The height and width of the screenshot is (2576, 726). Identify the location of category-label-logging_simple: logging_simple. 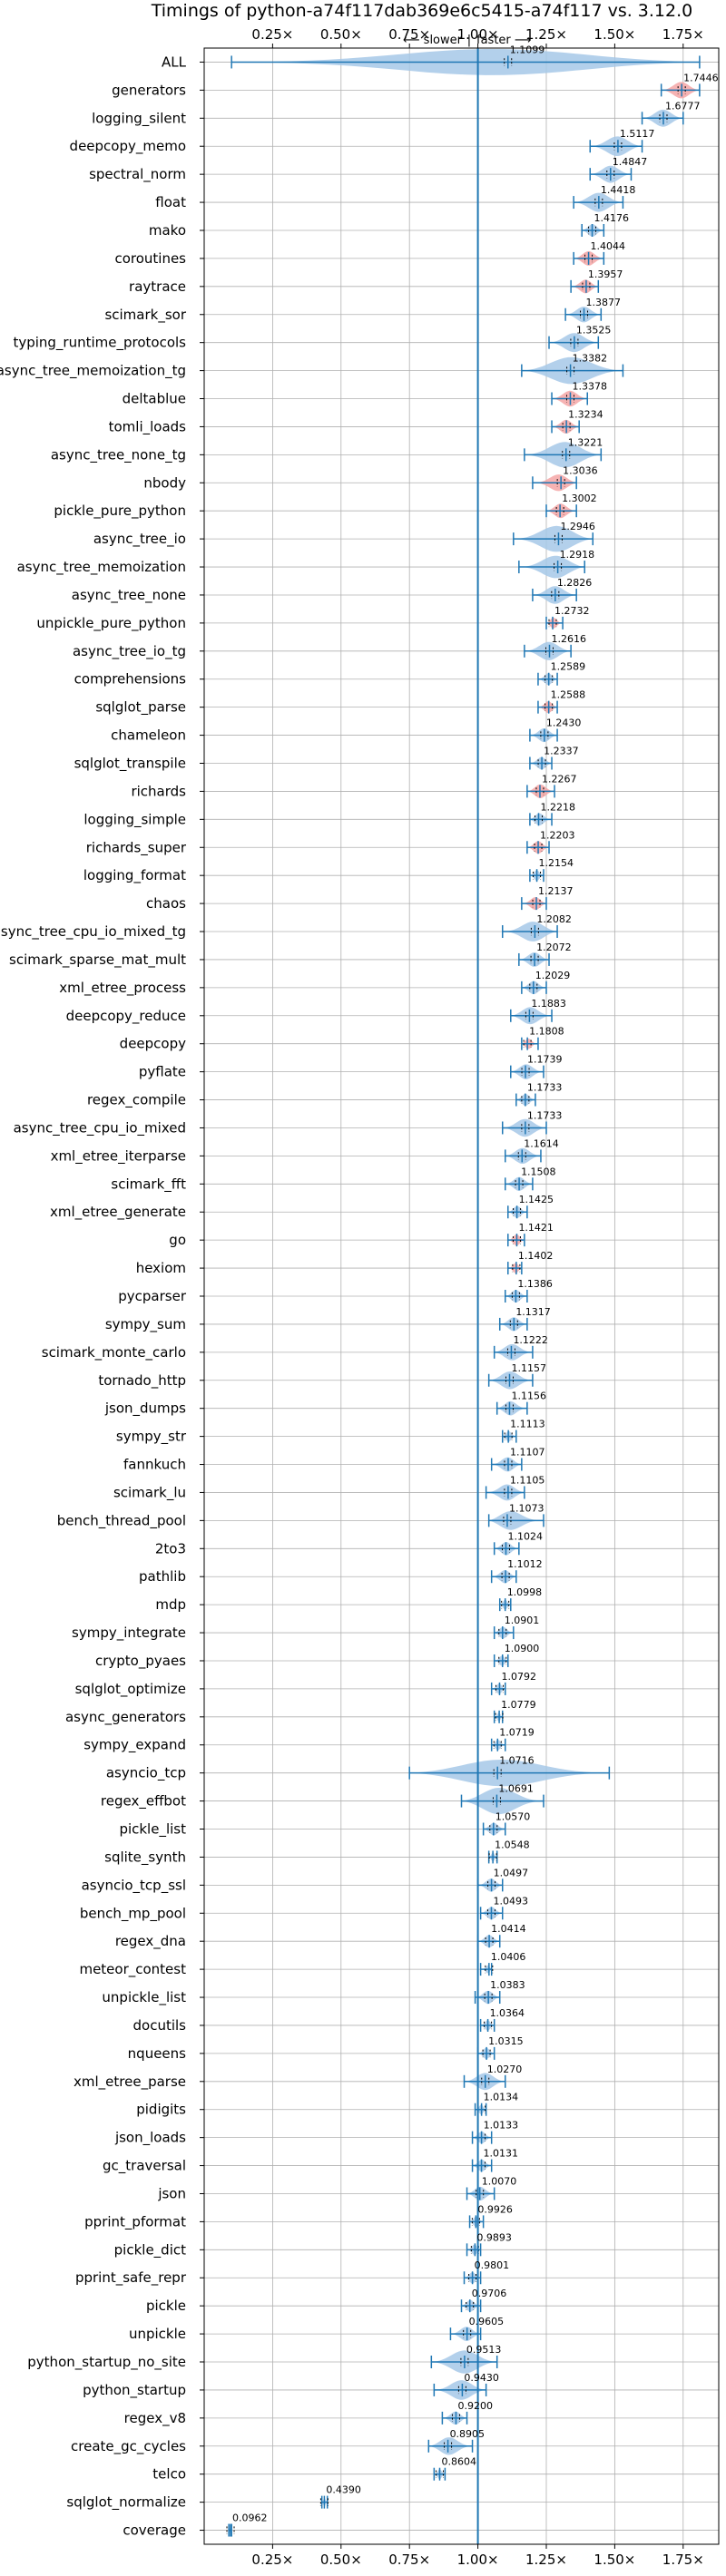
(134, 819).